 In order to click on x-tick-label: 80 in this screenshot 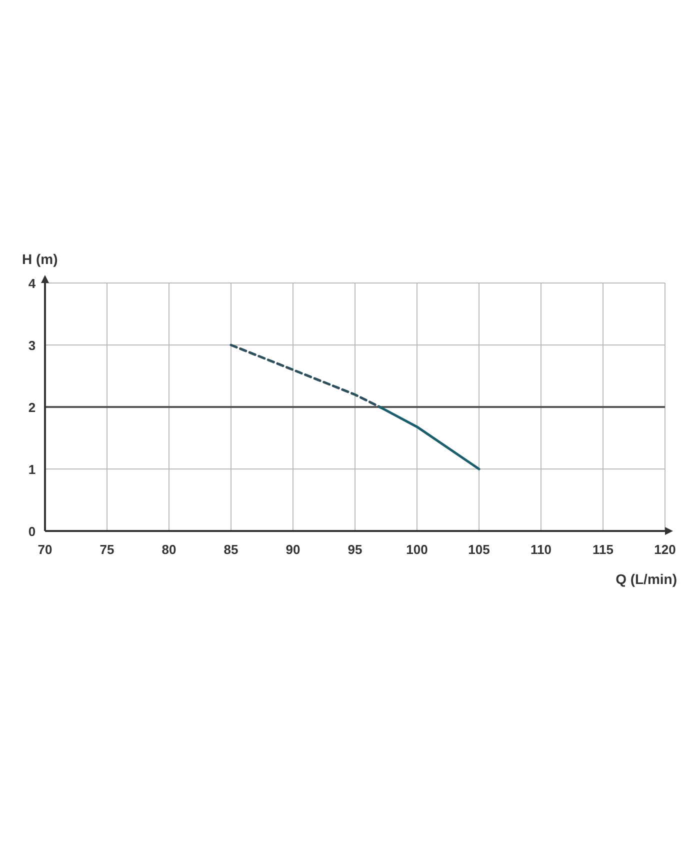, I will do `click(169, 549)`.